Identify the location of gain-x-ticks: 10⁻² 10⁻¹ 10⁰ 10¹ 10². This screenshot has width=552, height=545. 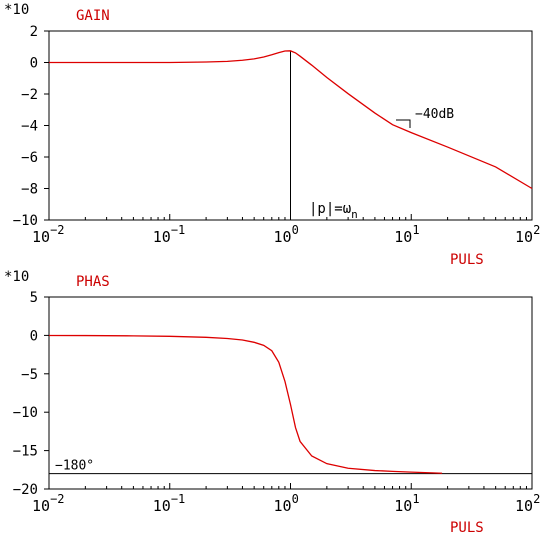
(286, 230).